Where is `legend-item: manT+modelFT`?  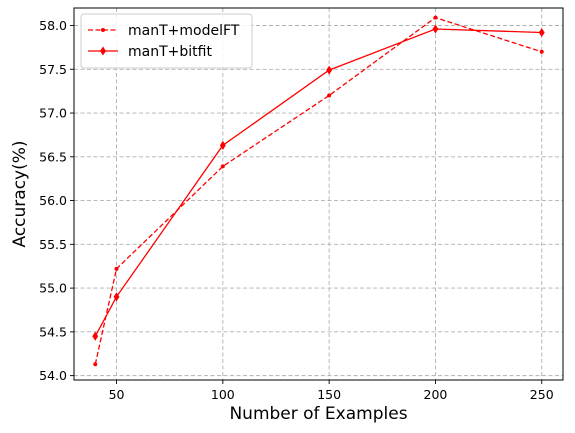
legend-item: manT+modelFT is located at coordinates (164, 31).